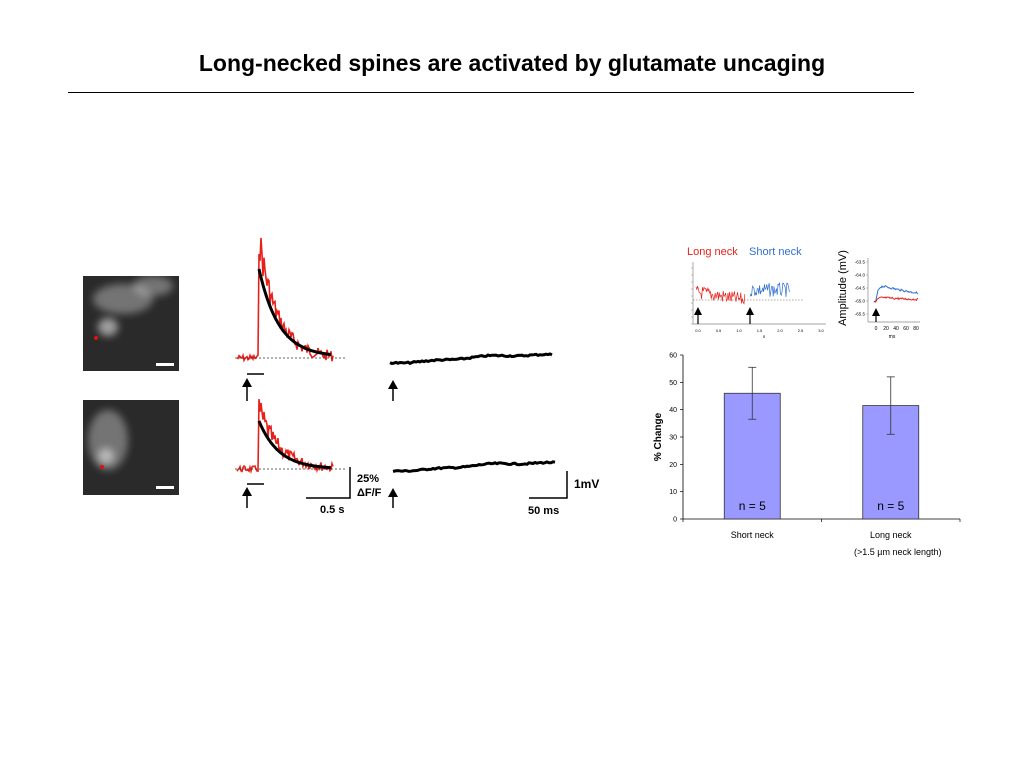  I want to click on bar-category-label: Short neck, so click(753, 535).